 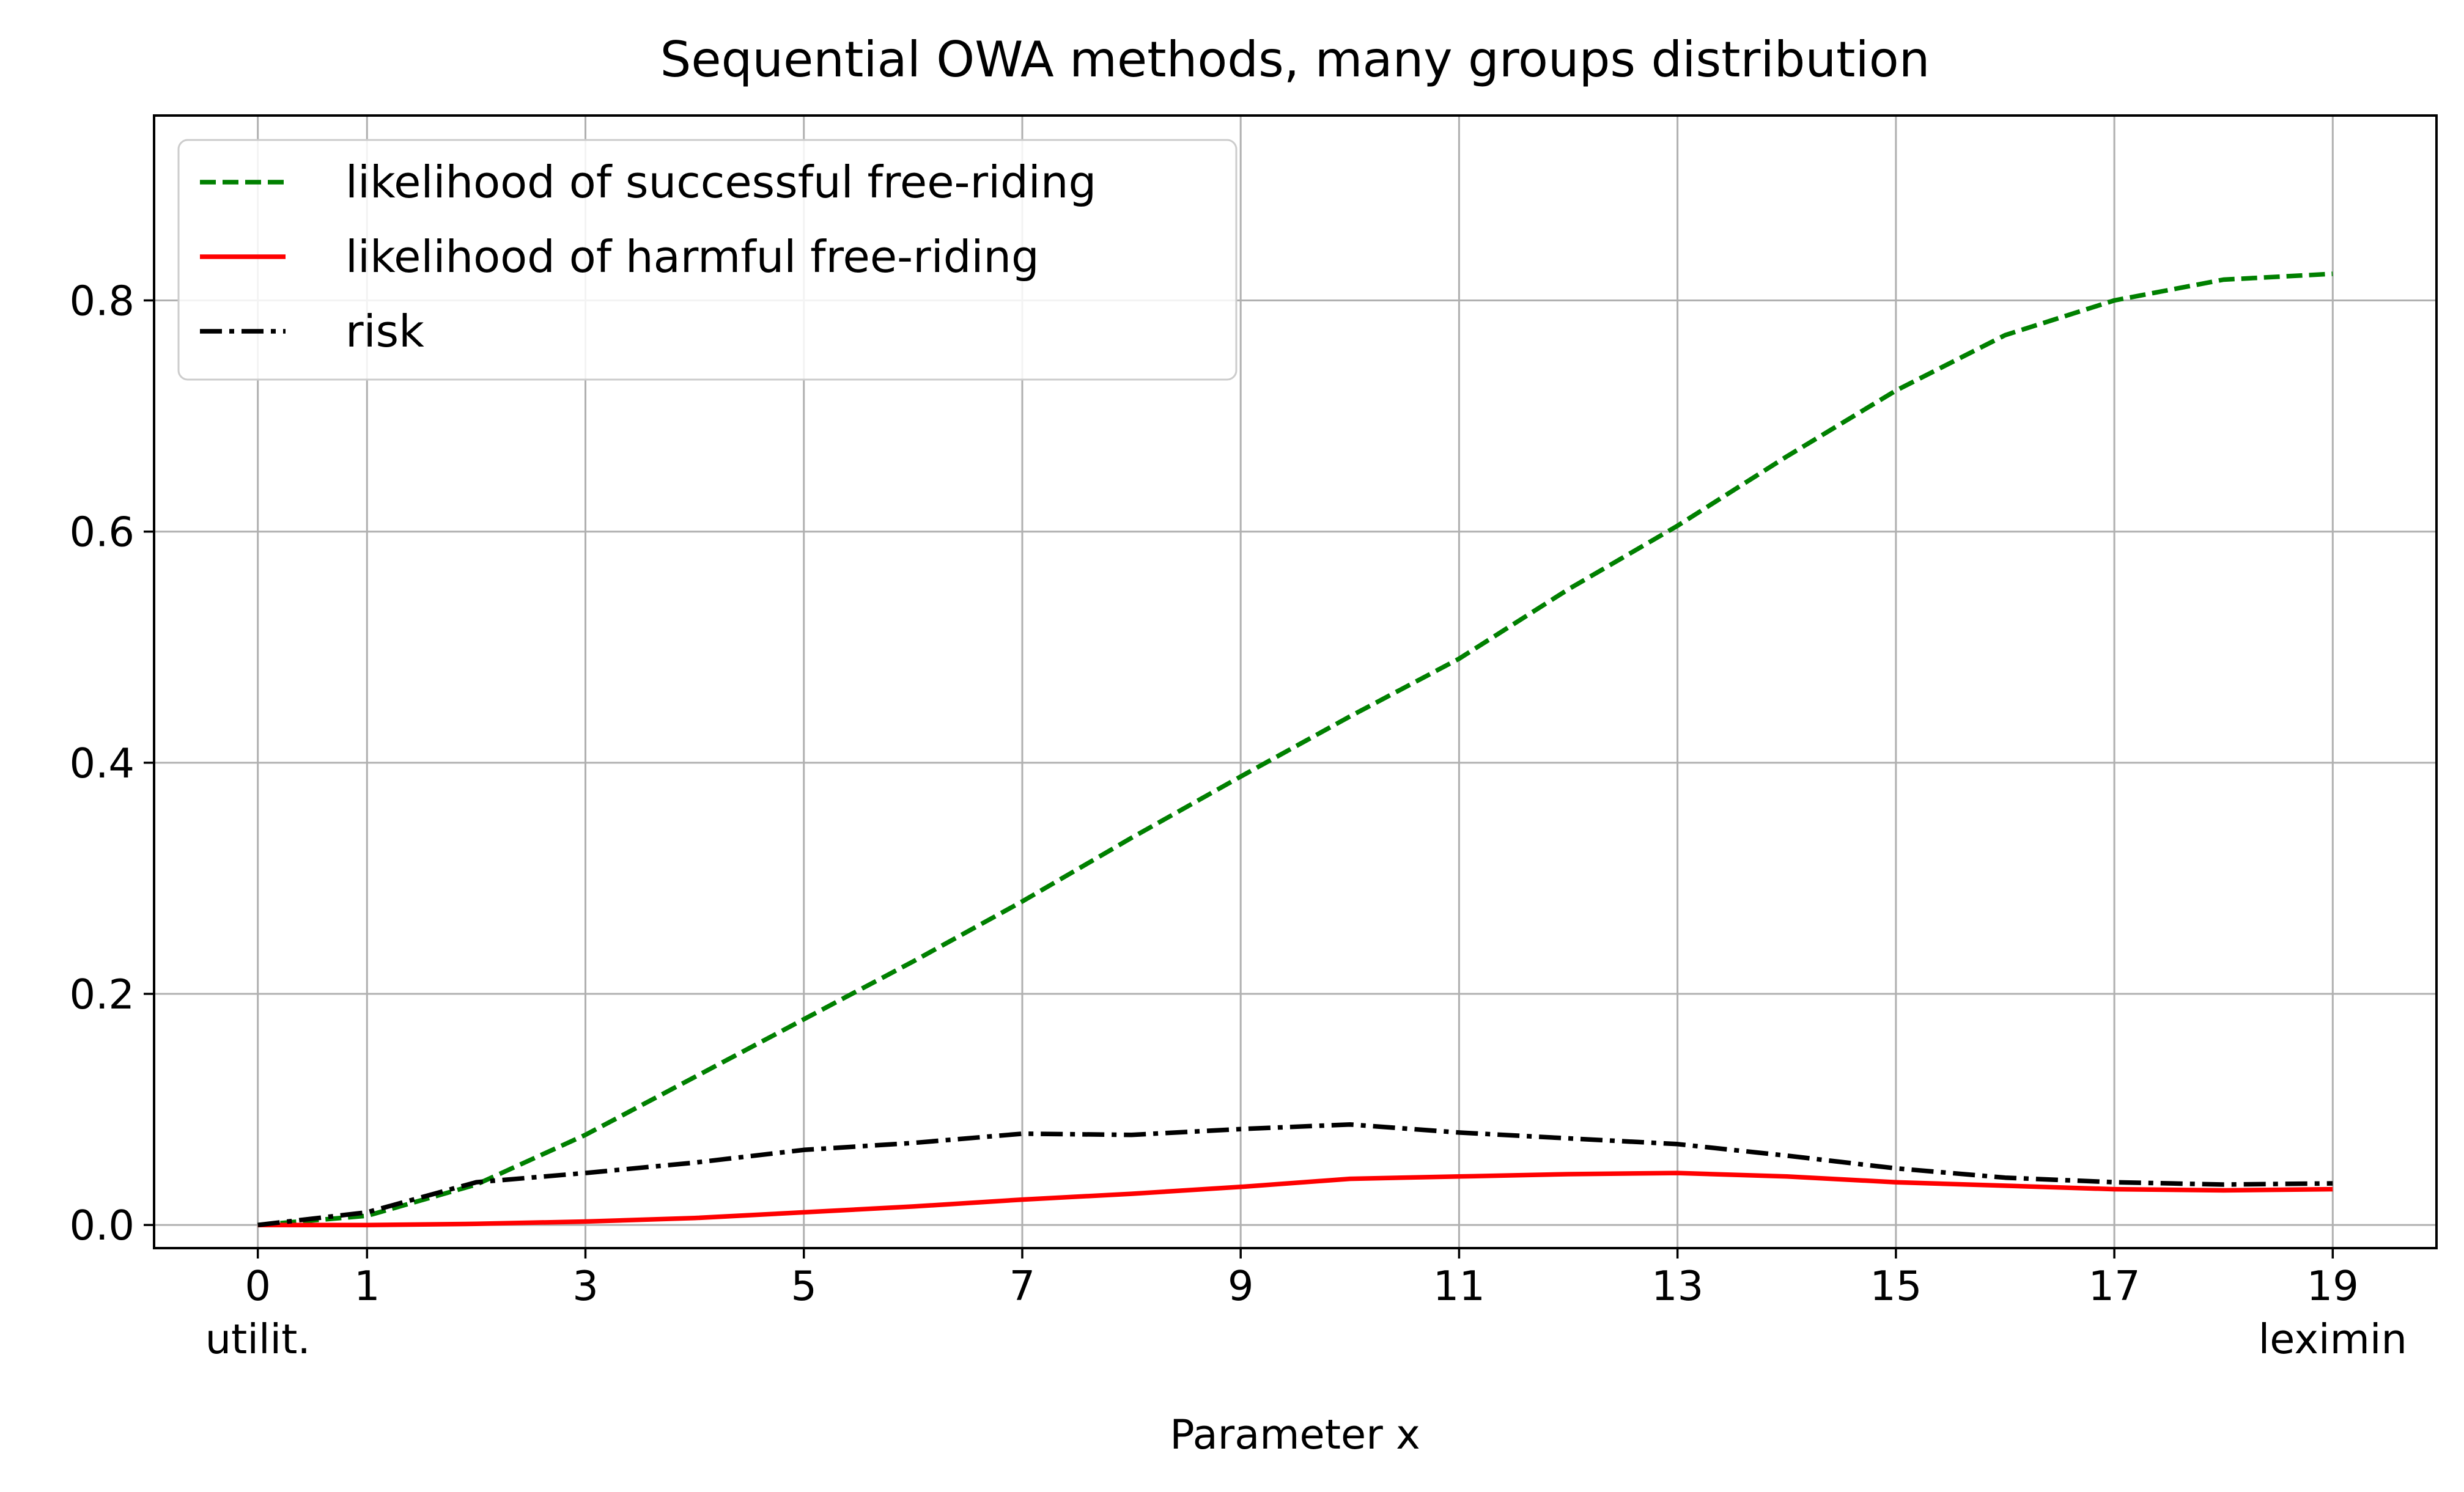 What do you see at coordinates (258, 1286) in the screenshot?
I see `x-tick-label: 0` at bounding box center [258, 1286].